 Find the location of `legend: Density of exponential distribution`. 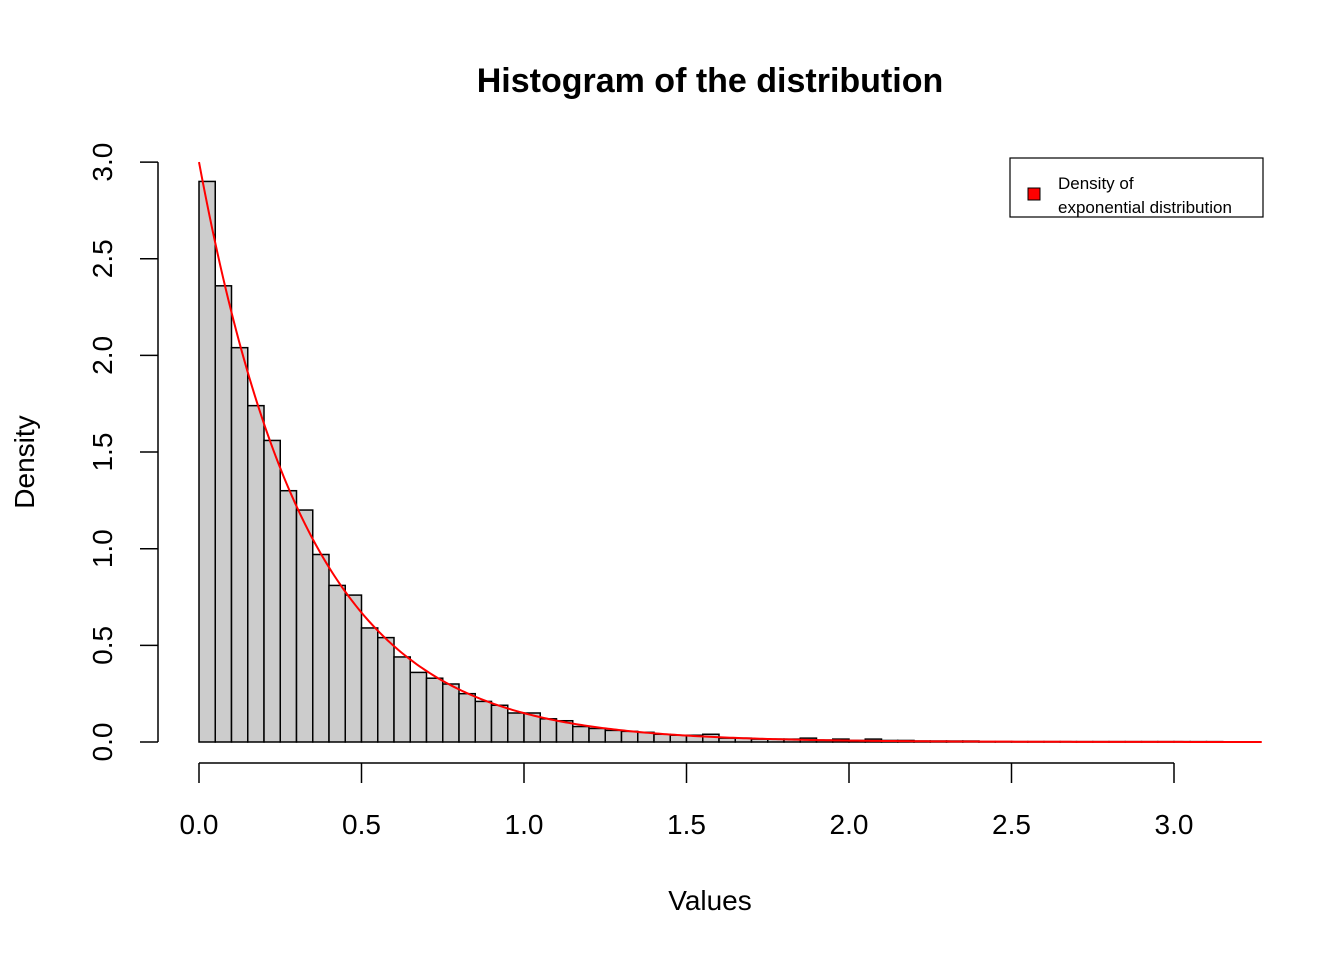

legend: Density of exponential distribution is located at coordinates (1136, 187).